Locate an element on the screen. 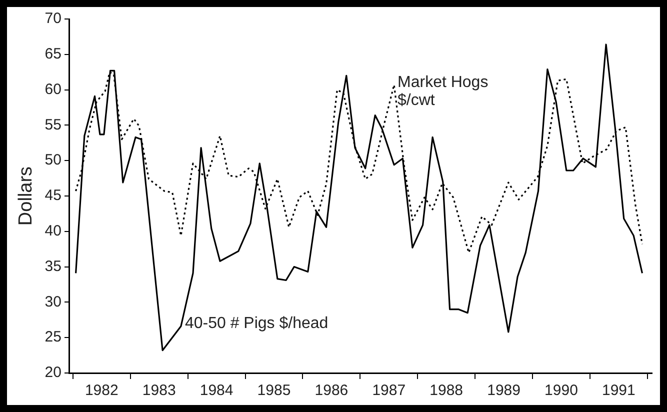 The height and width of the screenshot is (412, 667). x-tick-label: 1986 is located at coordinates (331, 391).